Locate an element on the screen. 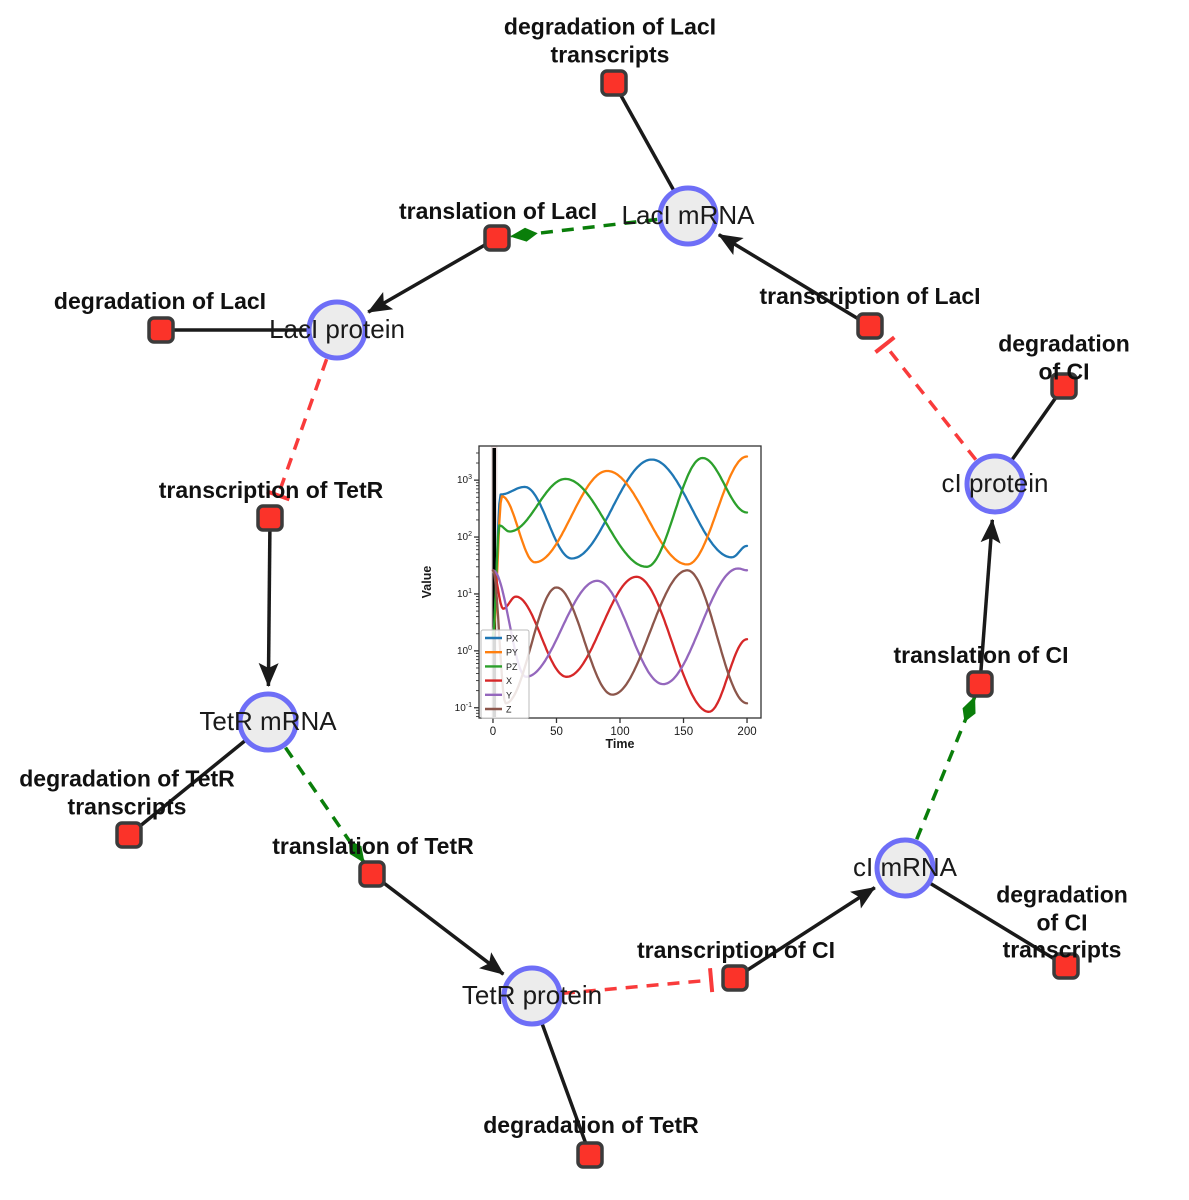 The width and height of the screenshot is (1189, 1200). curve-X is located at coordinates (620, 641).